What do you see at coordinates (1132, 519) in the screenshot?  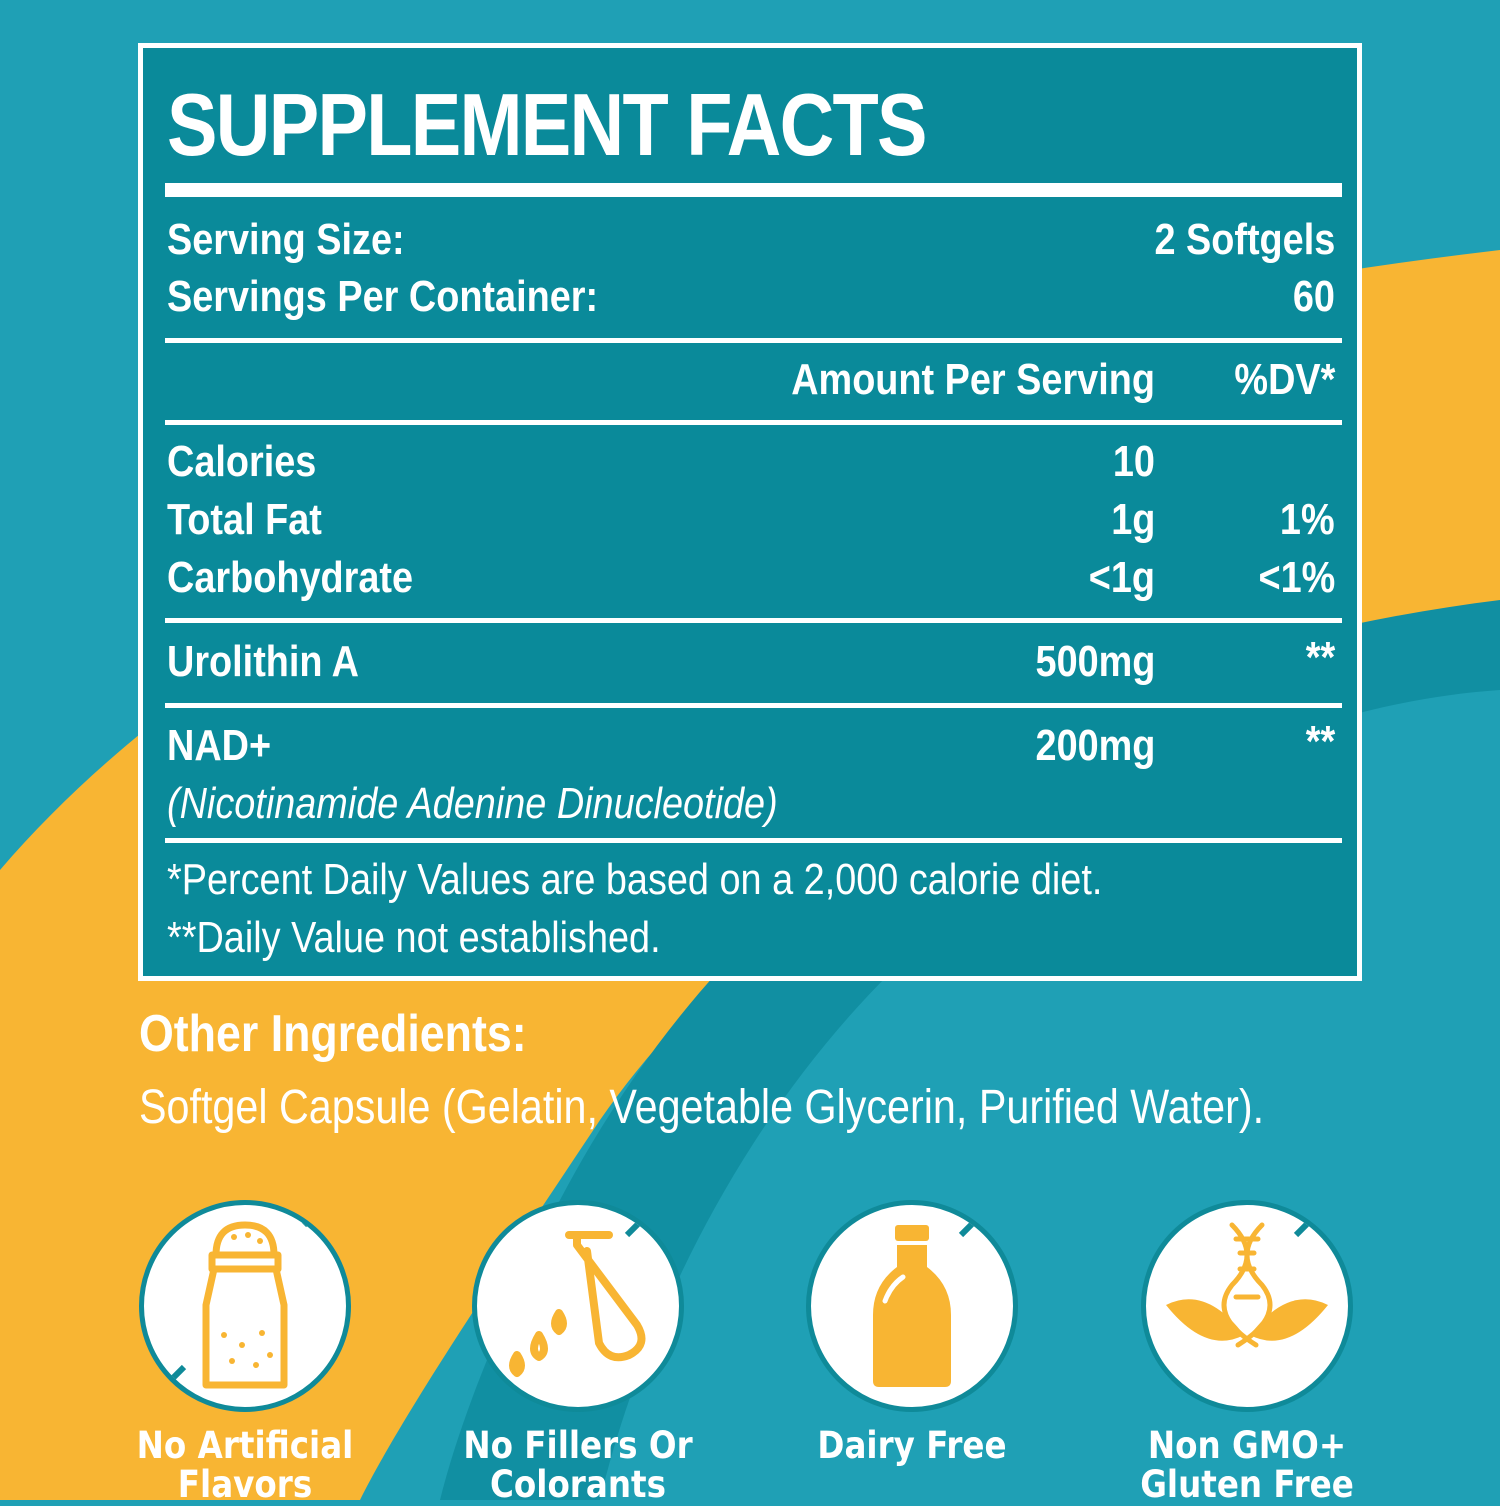 I see `row-total-fat-amount: 1g` at bounding box center [1132, 519].